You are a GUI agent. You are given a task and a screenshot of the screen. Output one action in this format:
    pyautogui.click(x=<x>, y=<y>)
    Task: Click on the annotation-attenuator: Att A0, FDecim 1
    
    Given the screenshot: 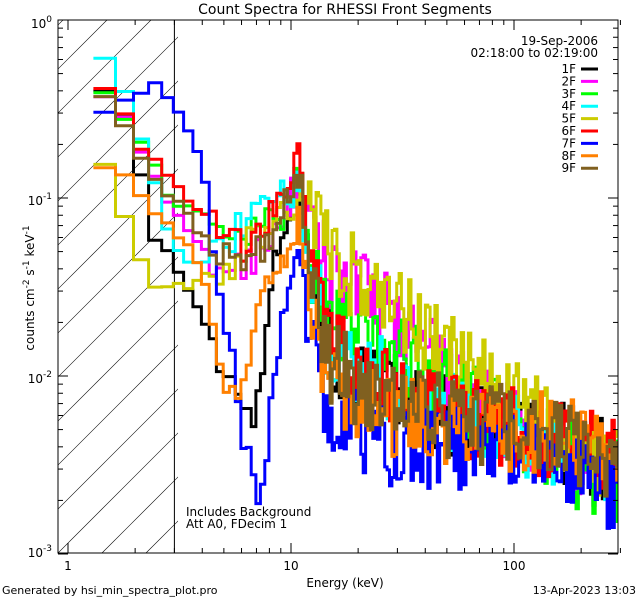 What is the action you would take?
    pyautogui.click(x=236, y=524)
    